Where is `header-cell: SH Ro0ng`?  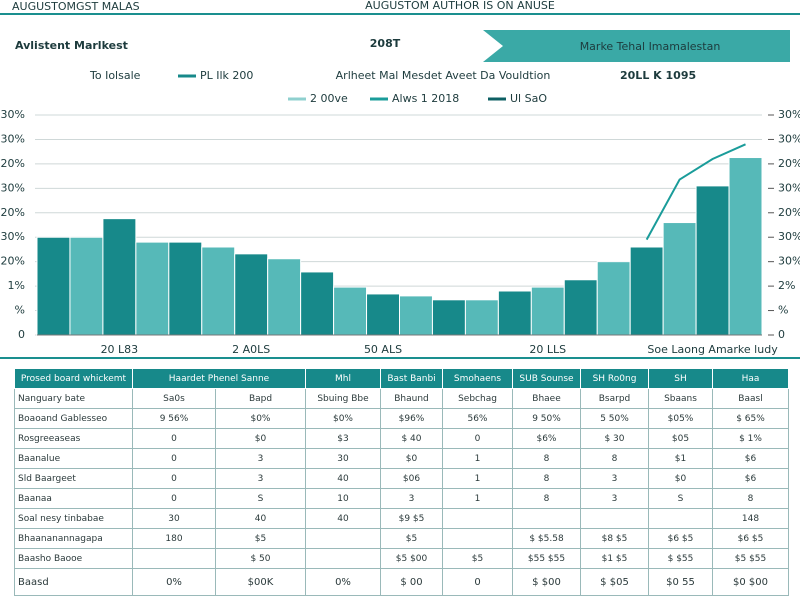
header-cell: SH Ro0ng is located at coordinates (614, 378).